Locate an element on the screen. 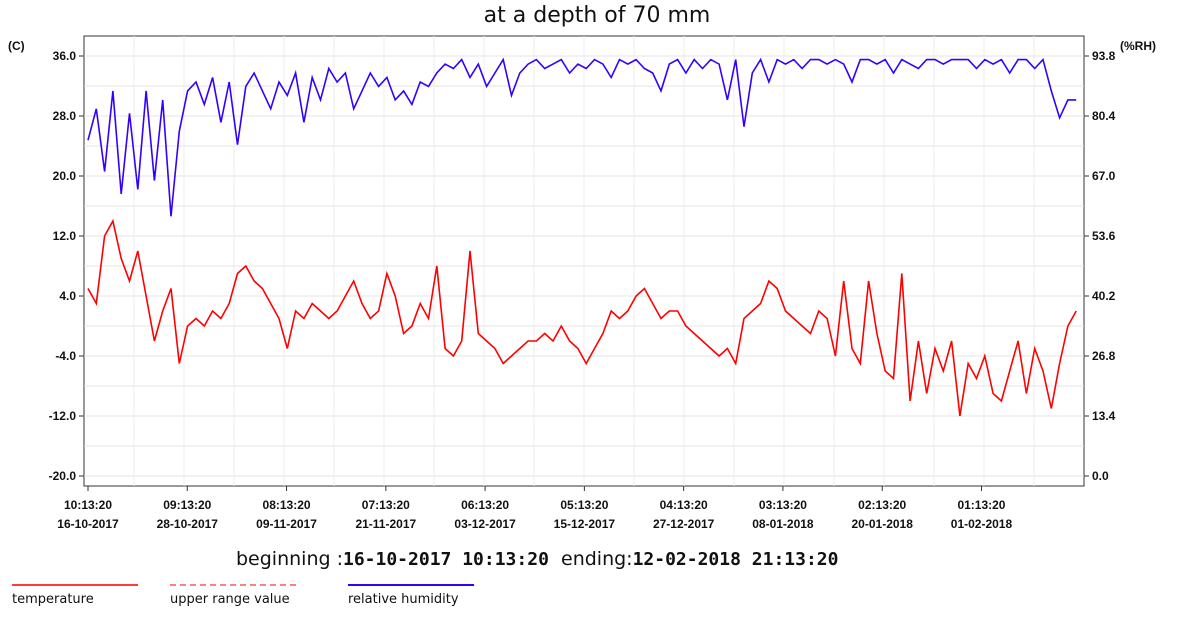 This screenshot has height=617, width=1200. left-tick-label: -4.0 is located at coordinates (65, 356).